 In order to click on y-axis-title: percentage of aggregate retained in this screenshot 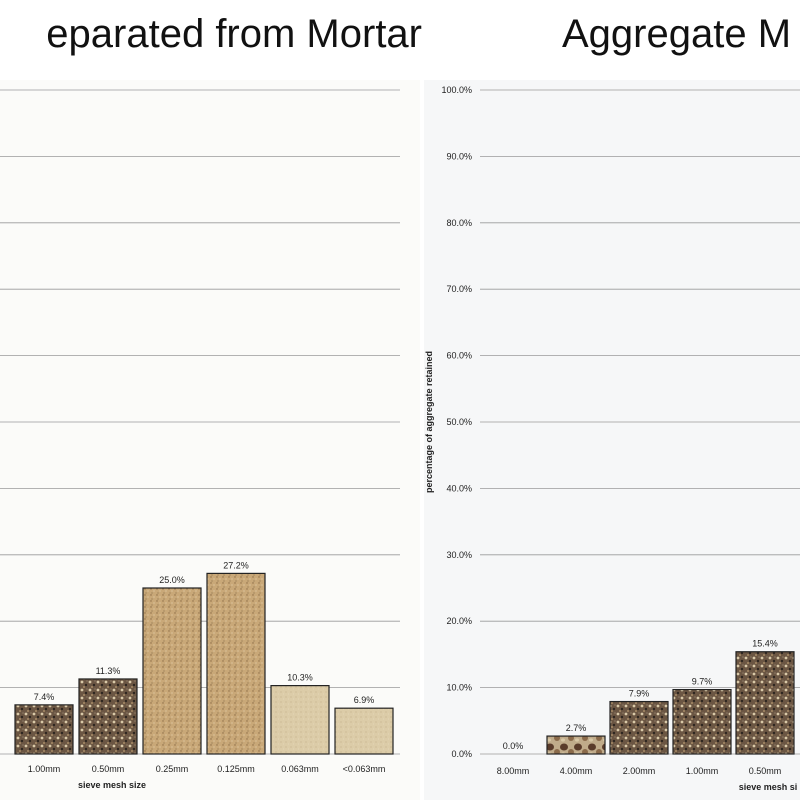, I will do `click(429, 422)`.